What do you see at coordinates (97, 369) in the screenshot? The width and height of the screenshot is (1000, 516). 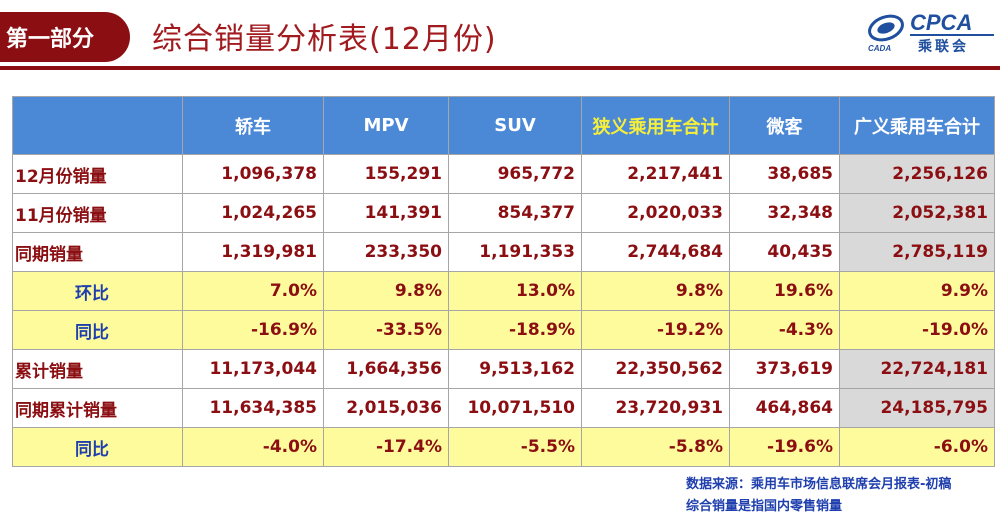 I see `row-label: 累计销量` at bounding box center [97, 369].